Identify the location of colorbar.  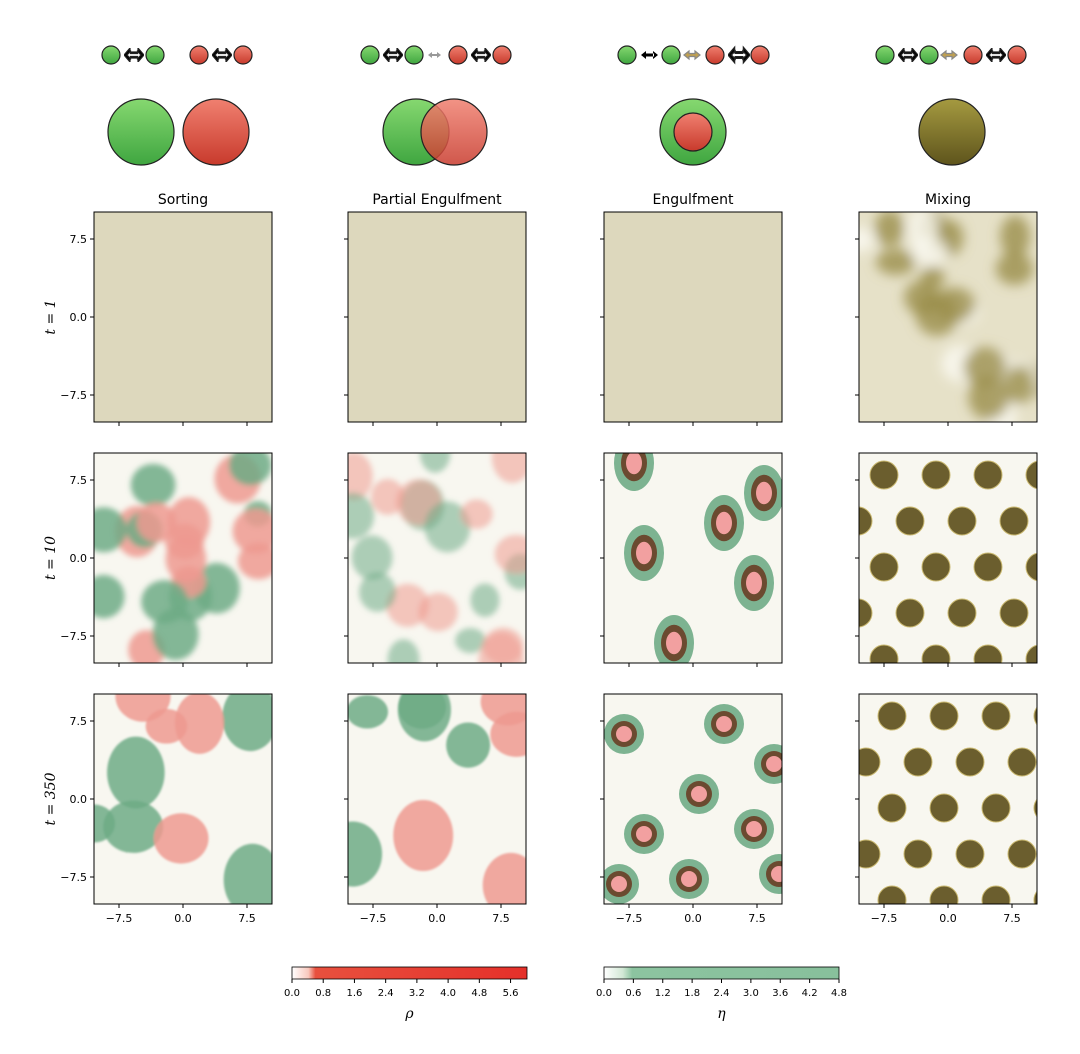
(409, 973).